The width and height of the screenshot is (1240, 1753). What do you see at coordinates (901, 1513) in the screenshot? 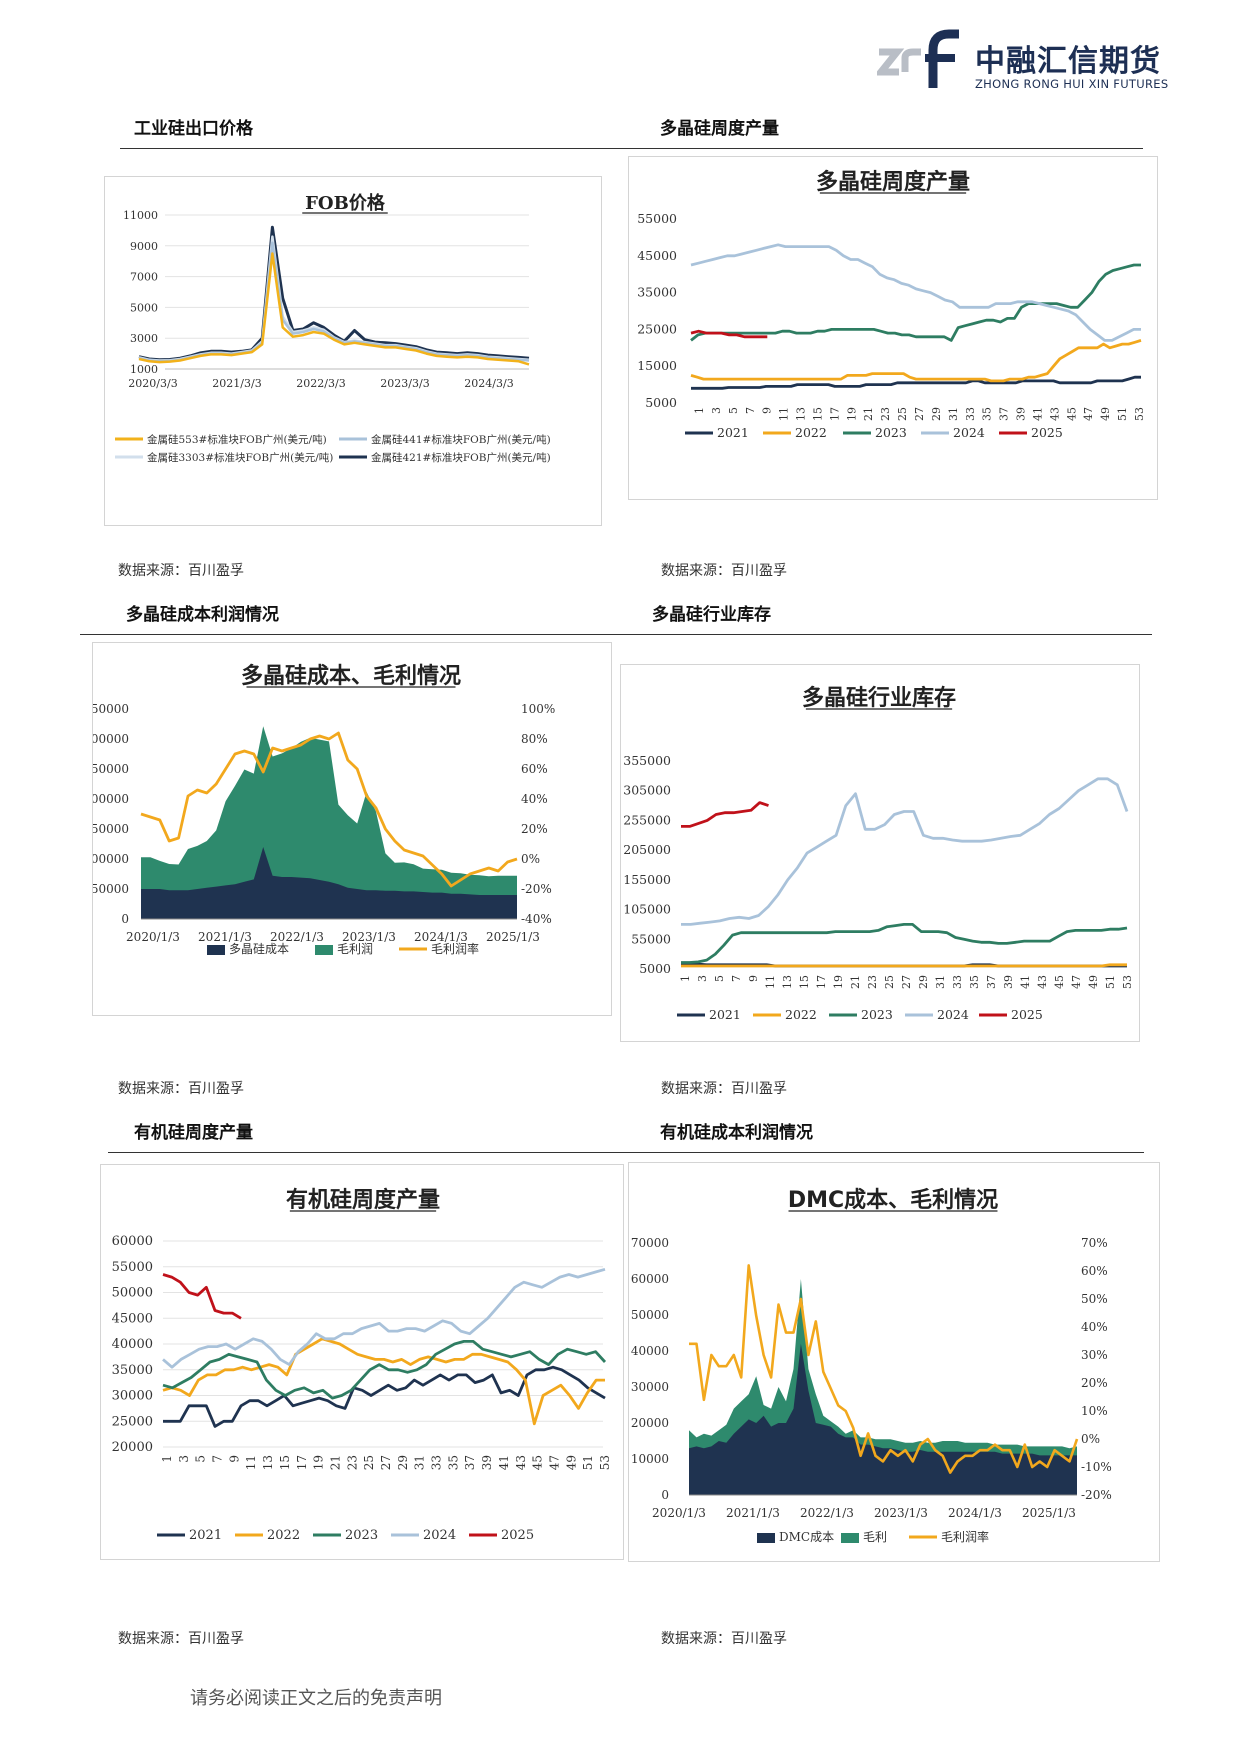
I see `x-tick-label: 2023/1/3` at bounding box center [901, 1513].